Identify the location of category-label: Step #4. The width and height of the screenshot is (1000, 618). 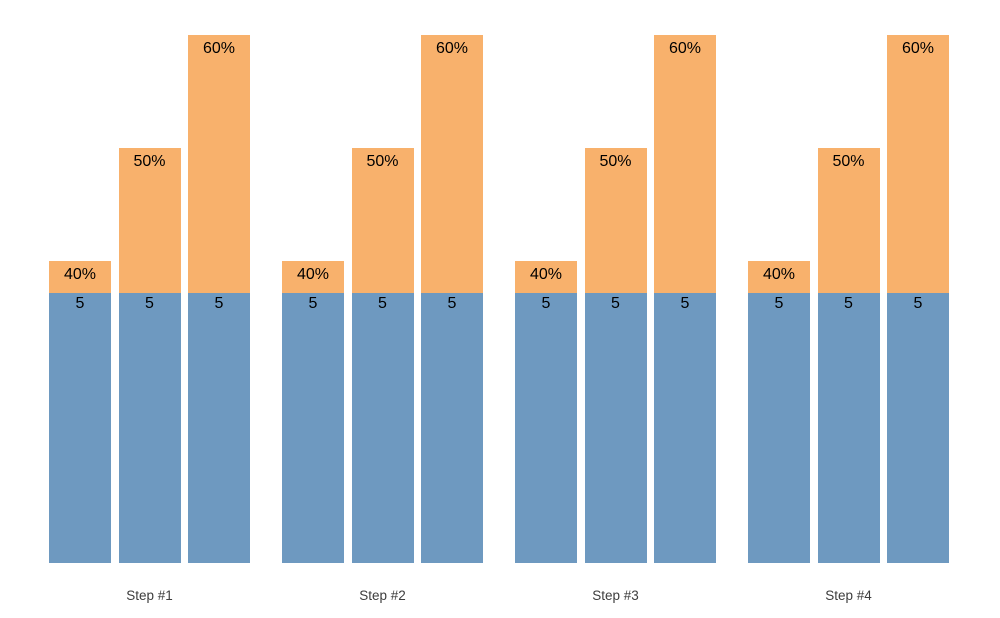
(848, 595).